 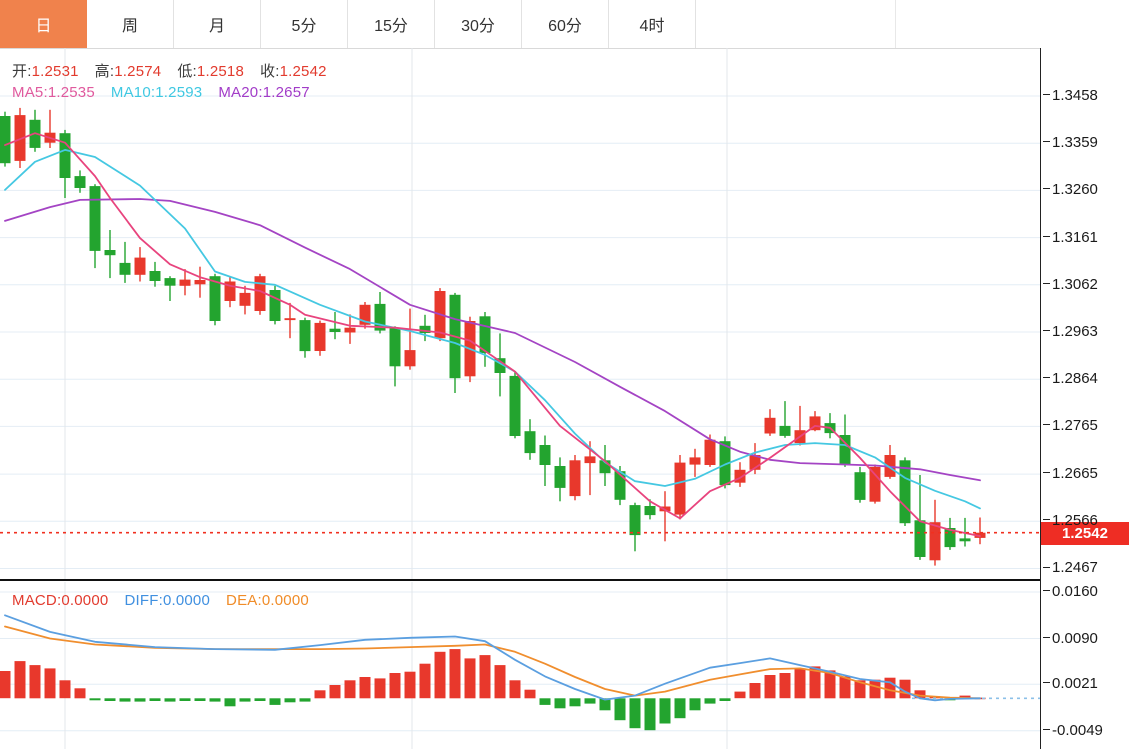 What do you see at coordinates (1075, 284) in the screenshot?
I see `price-axis-value: 1.3062` at bounding box center [1075, 284].